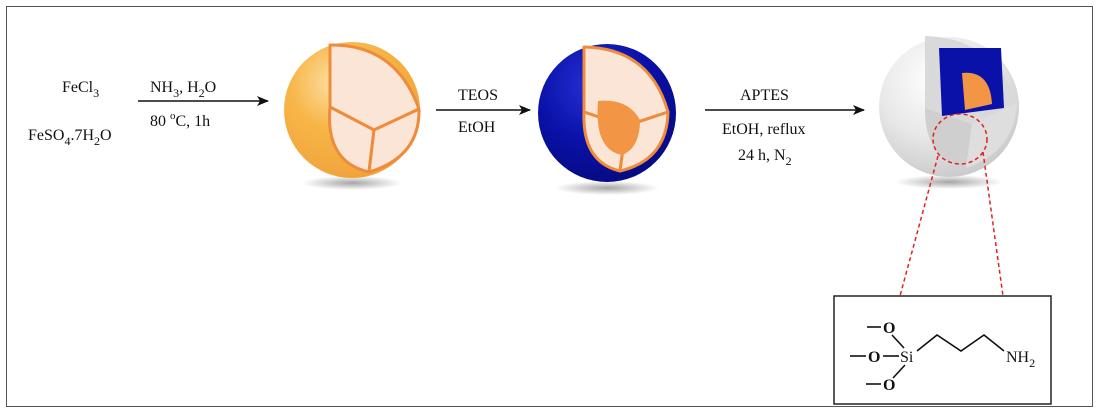  Describe the element at coordinates (949, 112) in the screenshot. I see `amine-functionalized-nanoparticle` at that location.